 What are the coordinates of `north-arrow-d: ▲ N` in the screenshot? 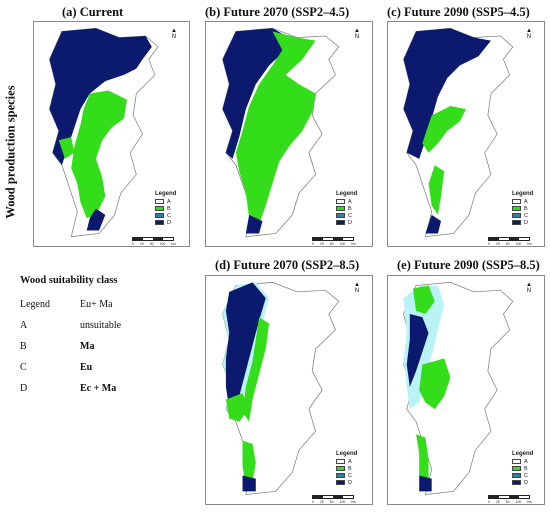 It's located at (357, 288).